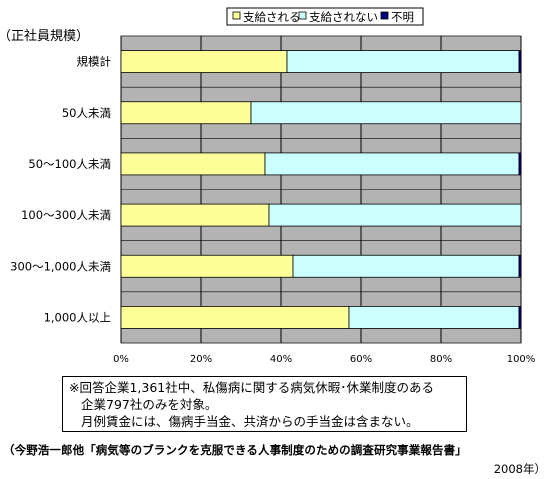  Describe the element at coordinates (520, 164) in the screenshot. I see `bar-segment-s2-c2` at that location.